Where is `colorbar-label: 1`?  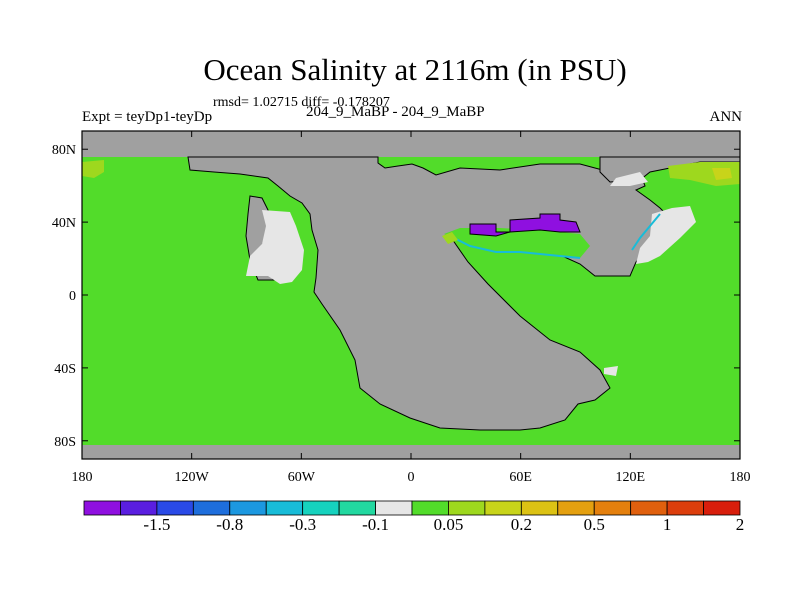
colorbar-label: 1 is located at coordinates (667, 524).